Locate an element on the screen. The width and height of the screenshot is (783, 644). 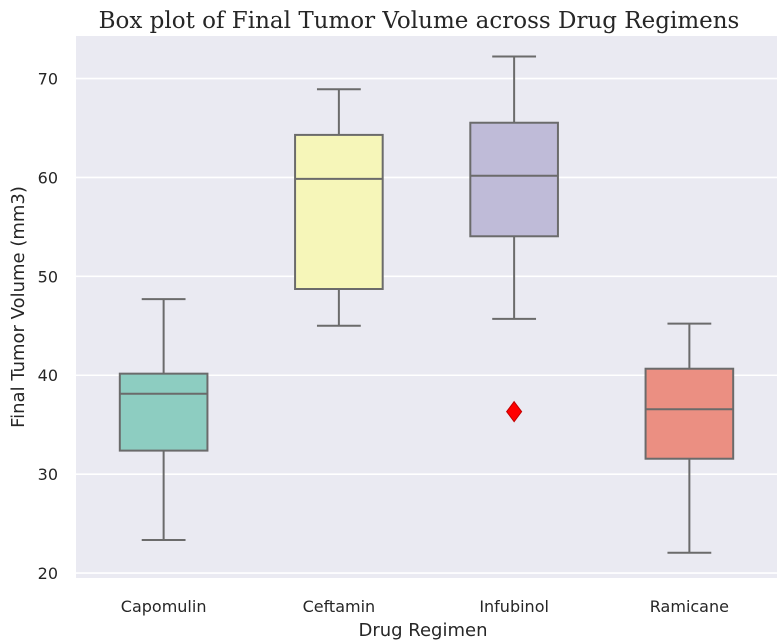
x-tick-label: Infubinol is located at coordinates (514, 606).